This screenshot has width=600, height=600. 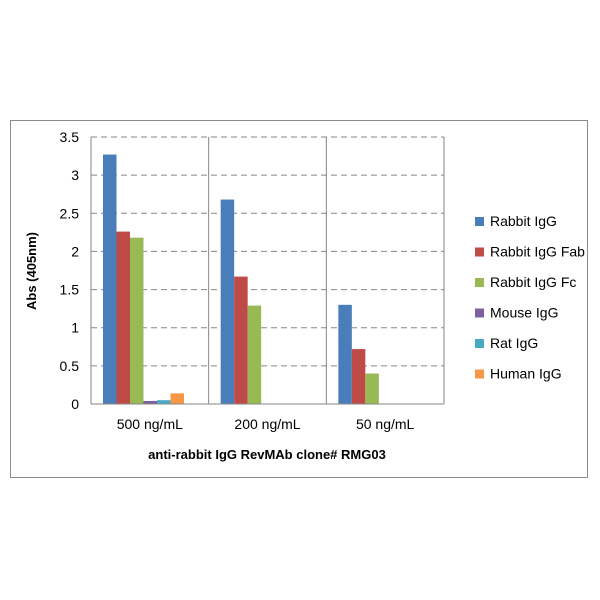 What do you see at coordinates (70, 270) in the screenshot?
I see `y-tick-labels: 0 0.5 1 1.5 2 2.5 3 3.5` at bounding box center [70, 270].